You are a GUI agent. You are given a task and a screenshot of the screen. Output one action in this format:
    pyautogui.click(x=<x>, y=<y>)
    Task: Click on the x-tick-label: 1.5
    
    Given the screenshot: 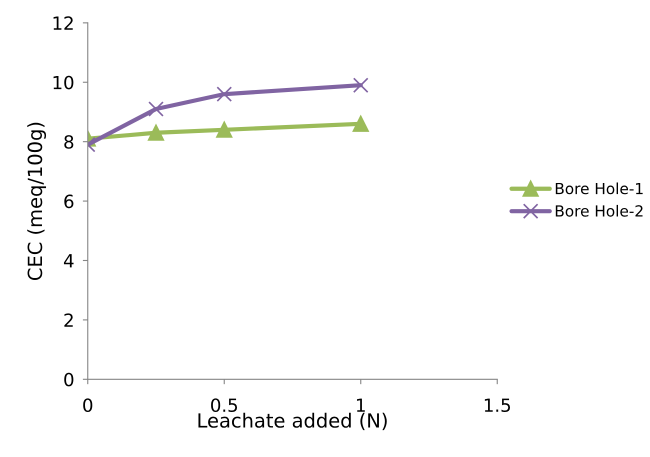 What is the action you would take?
    pyautogui.click(x=497, y=405)
    